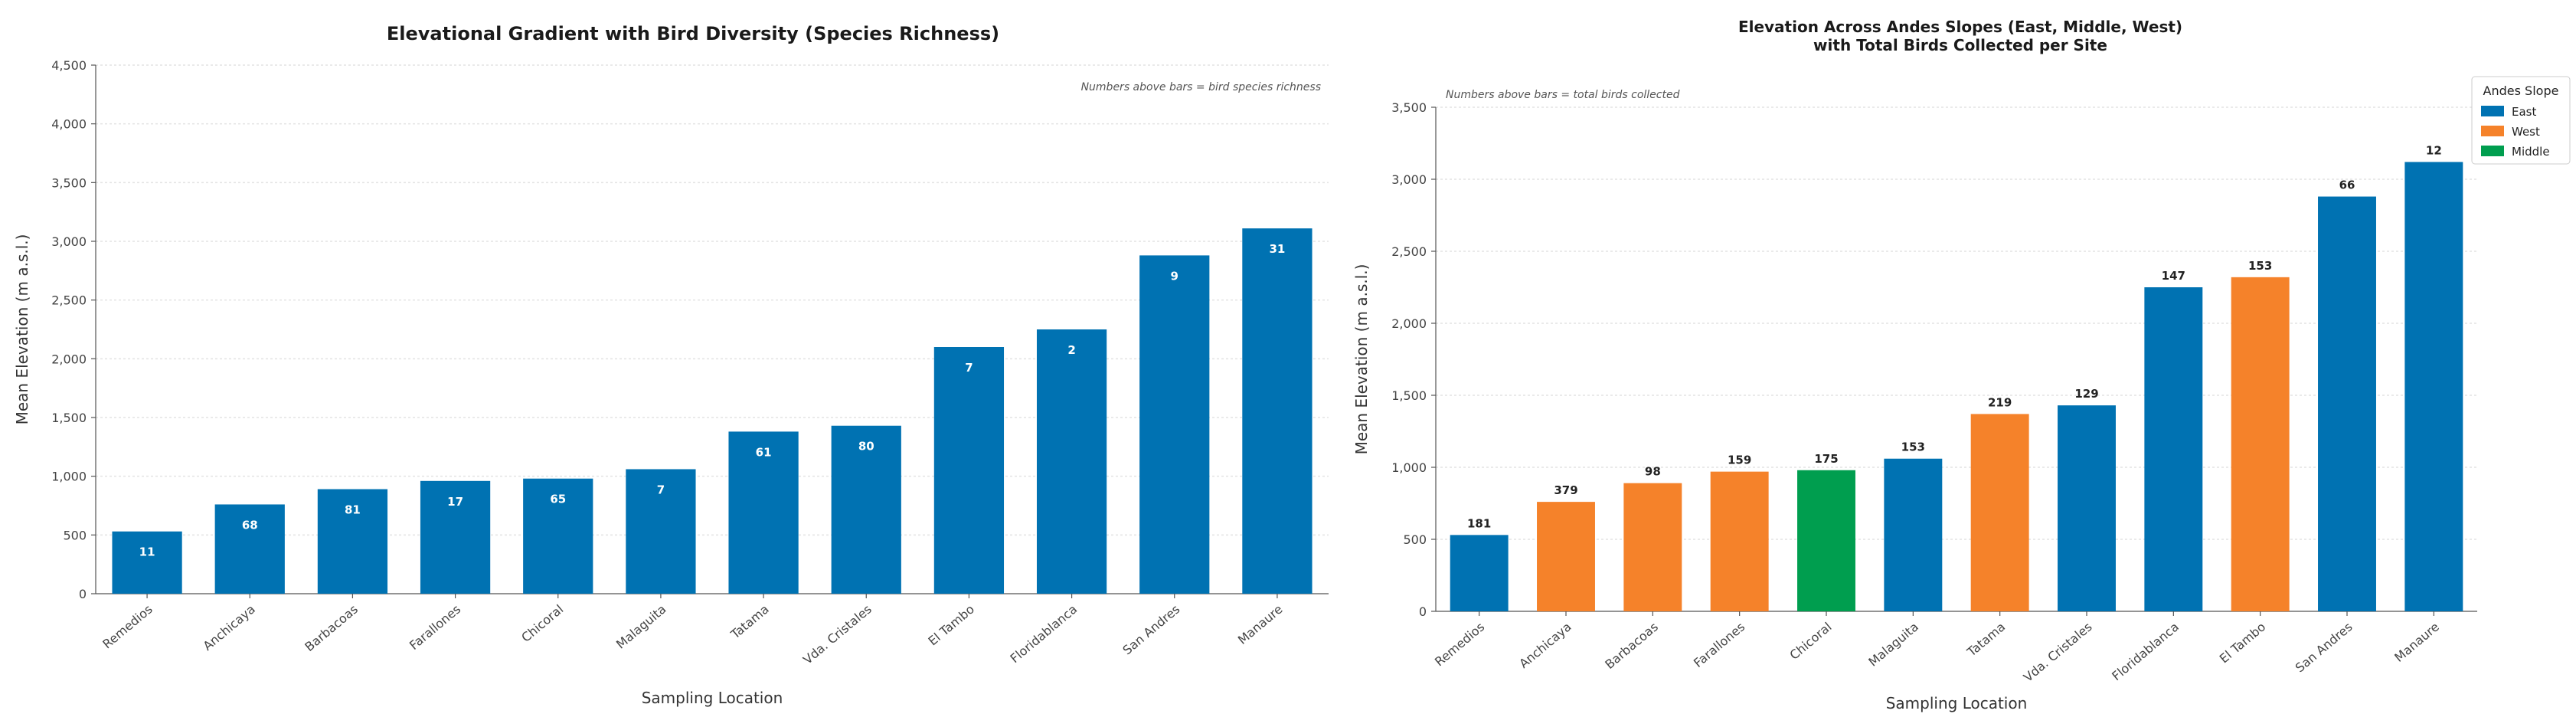 The image size is (2576, 727). Describe the element at coordinates (2492, 131) in the screenshot. I see `legend-swatch` at that location.